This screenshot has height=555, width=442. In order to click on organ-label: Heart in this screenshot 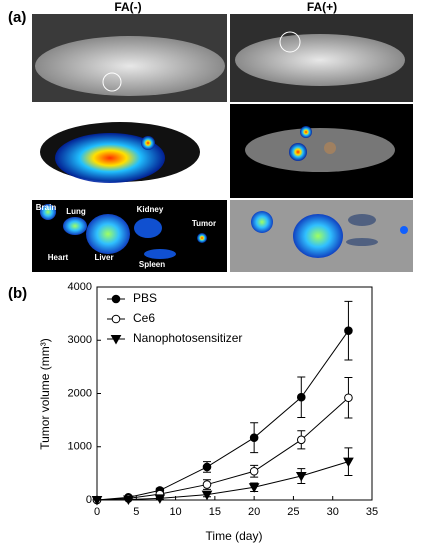, I will do `click(58, 257)`.